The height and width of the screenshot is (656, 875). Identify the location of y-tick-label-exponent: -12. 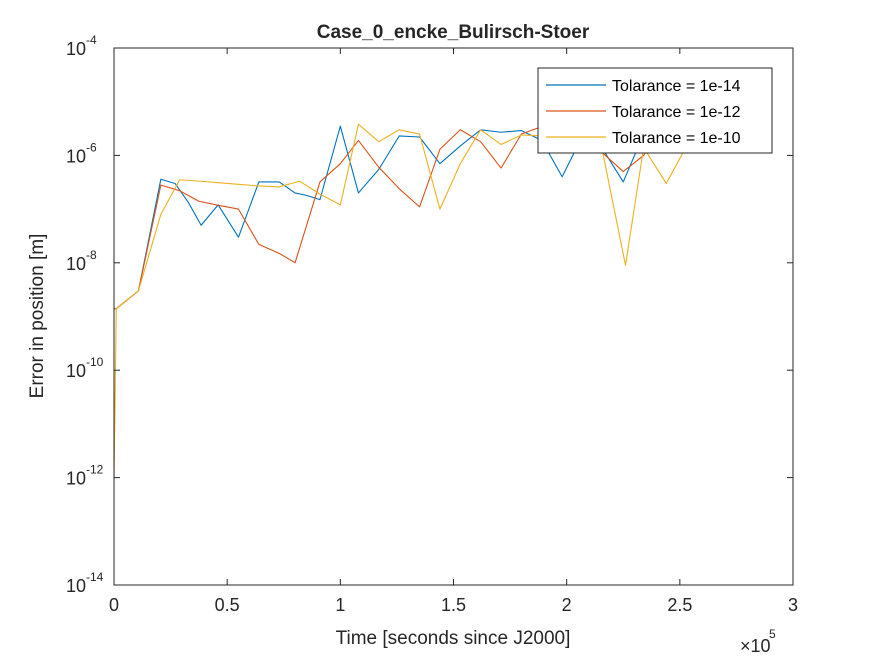
(95, 470).